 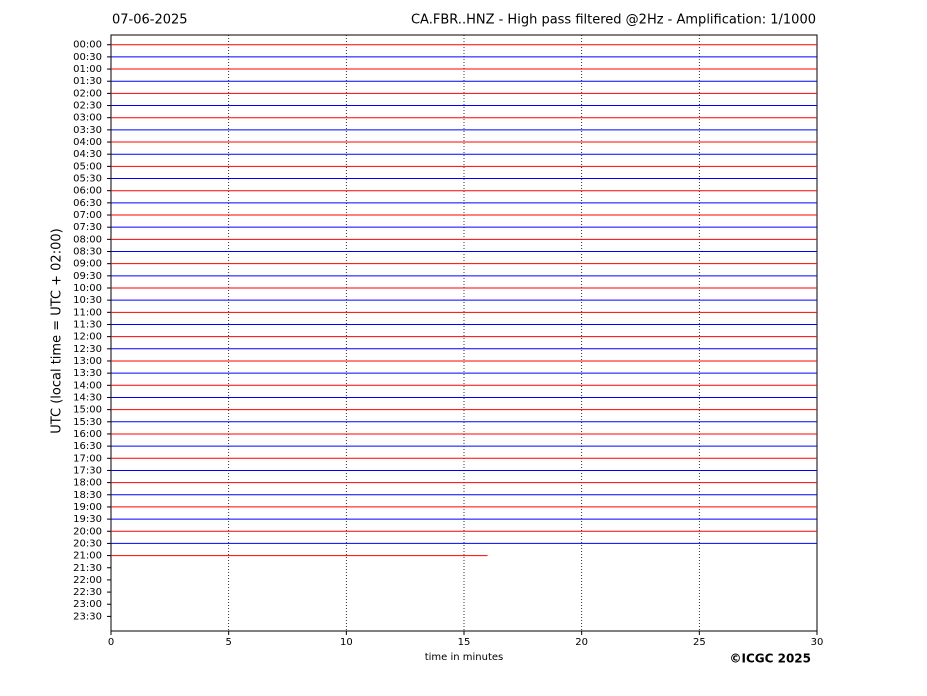 What do you see at coordinates (87, 592) in the screenshot?
I see `y-tick-label: 22:30` at bounding box center [87, 592].